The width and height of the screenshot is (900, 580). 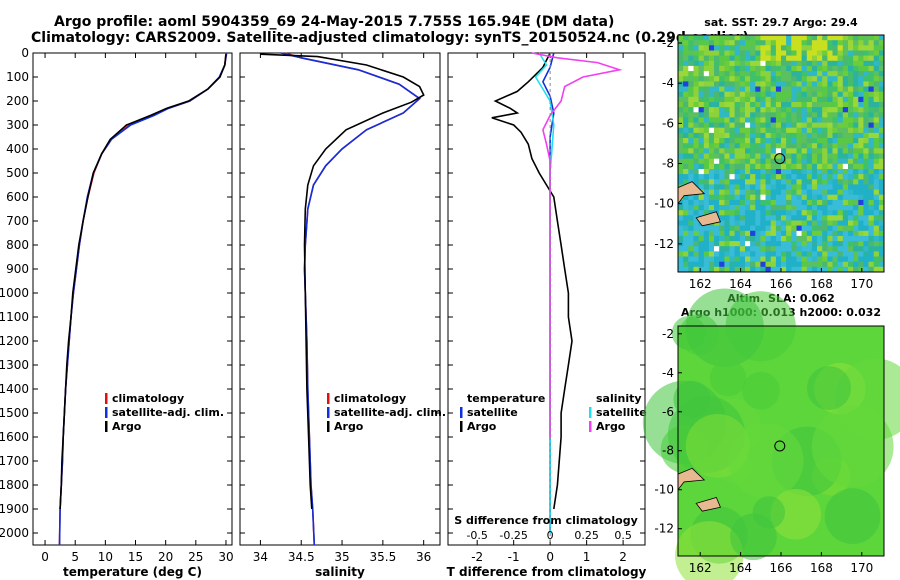 What do you see at coordinates (780, 446) in the screenshot?
I see `sla_map-argo-marker` at bounding box center [780, 446].